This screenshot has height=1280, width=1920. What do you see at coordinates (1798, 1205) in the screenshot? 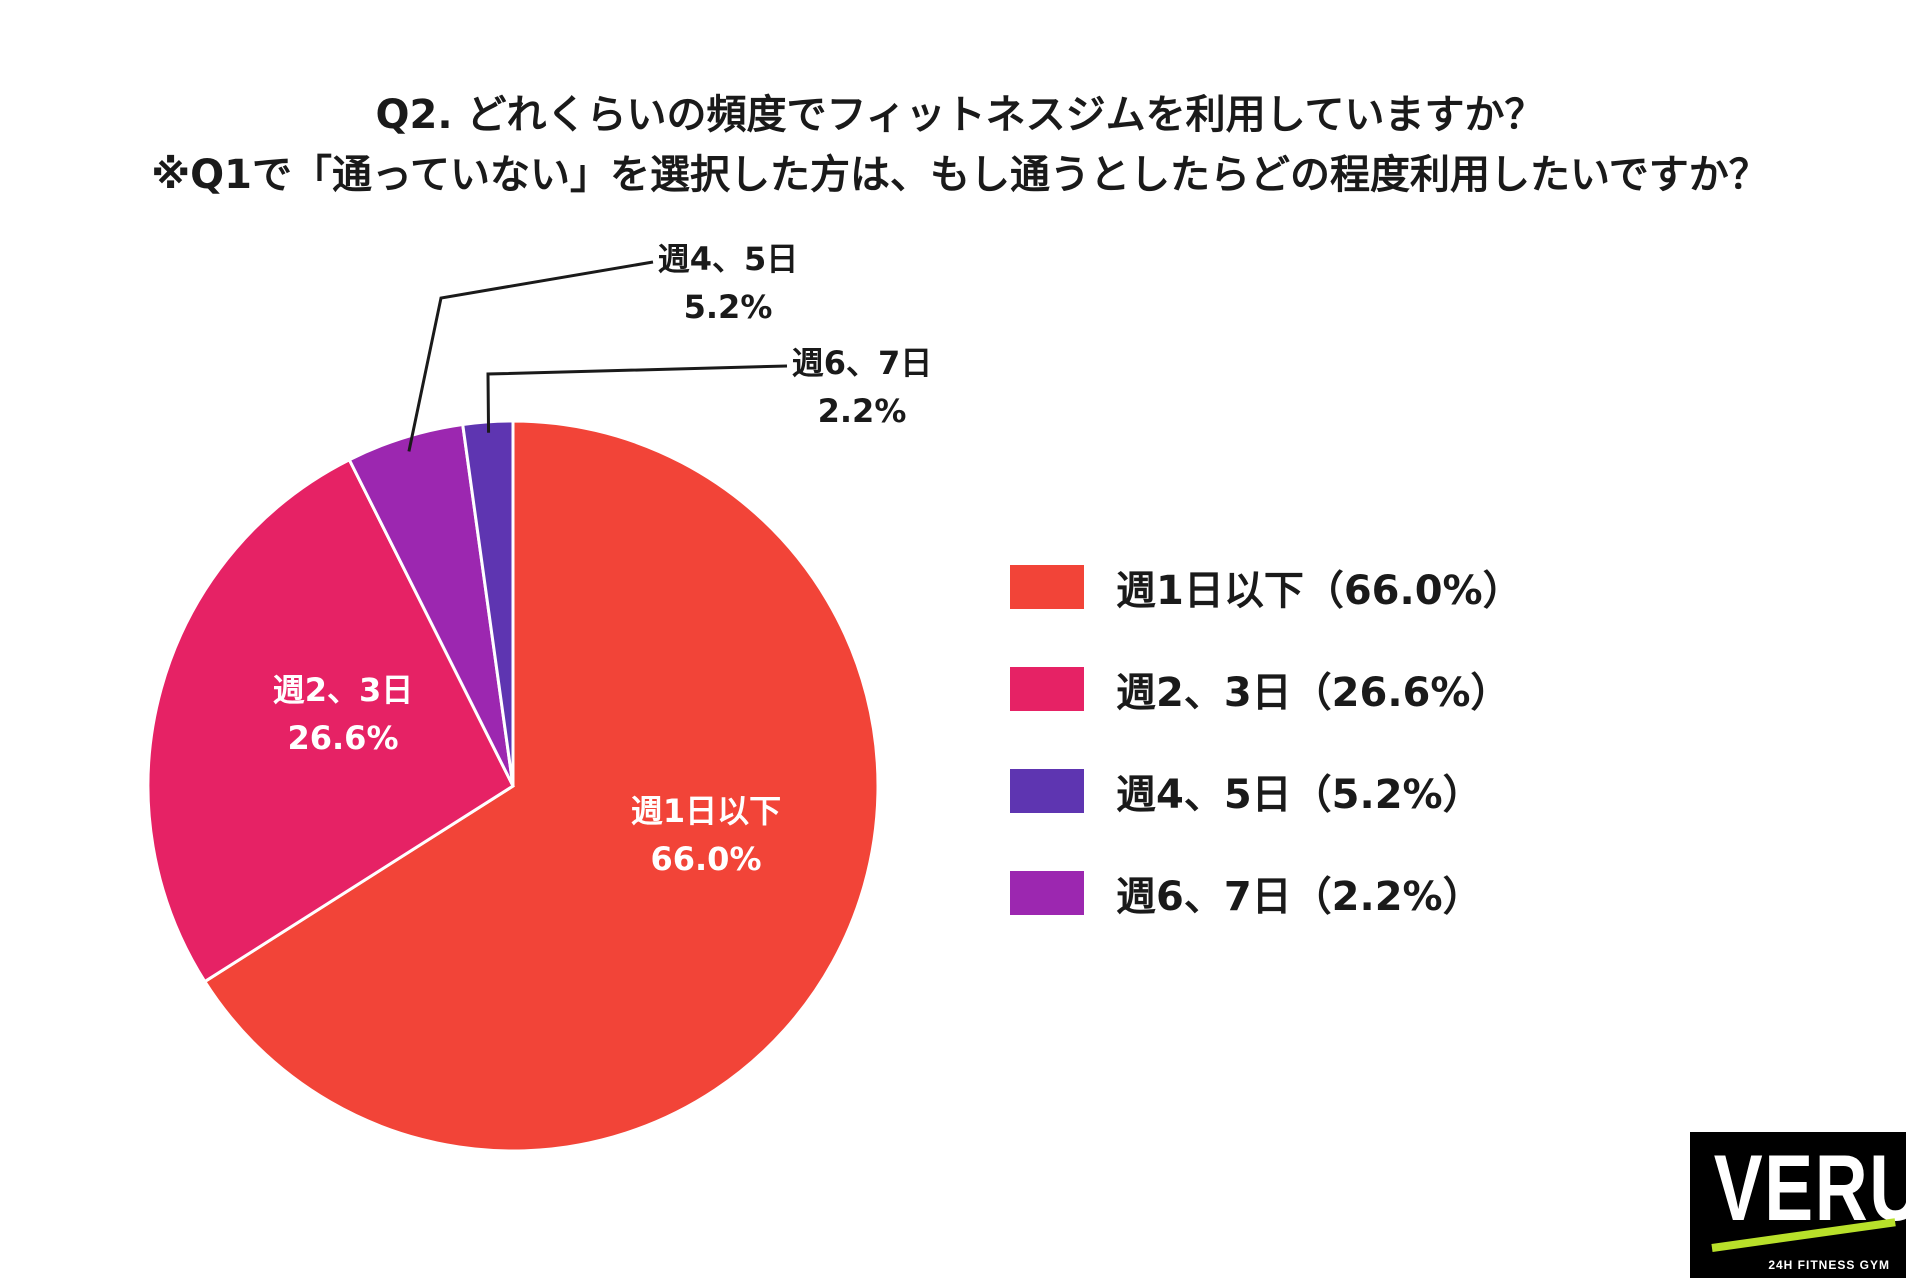
I see `verus-logo: VERUS 24H FITNESS GYM` at bounding box center [1798, 1205].